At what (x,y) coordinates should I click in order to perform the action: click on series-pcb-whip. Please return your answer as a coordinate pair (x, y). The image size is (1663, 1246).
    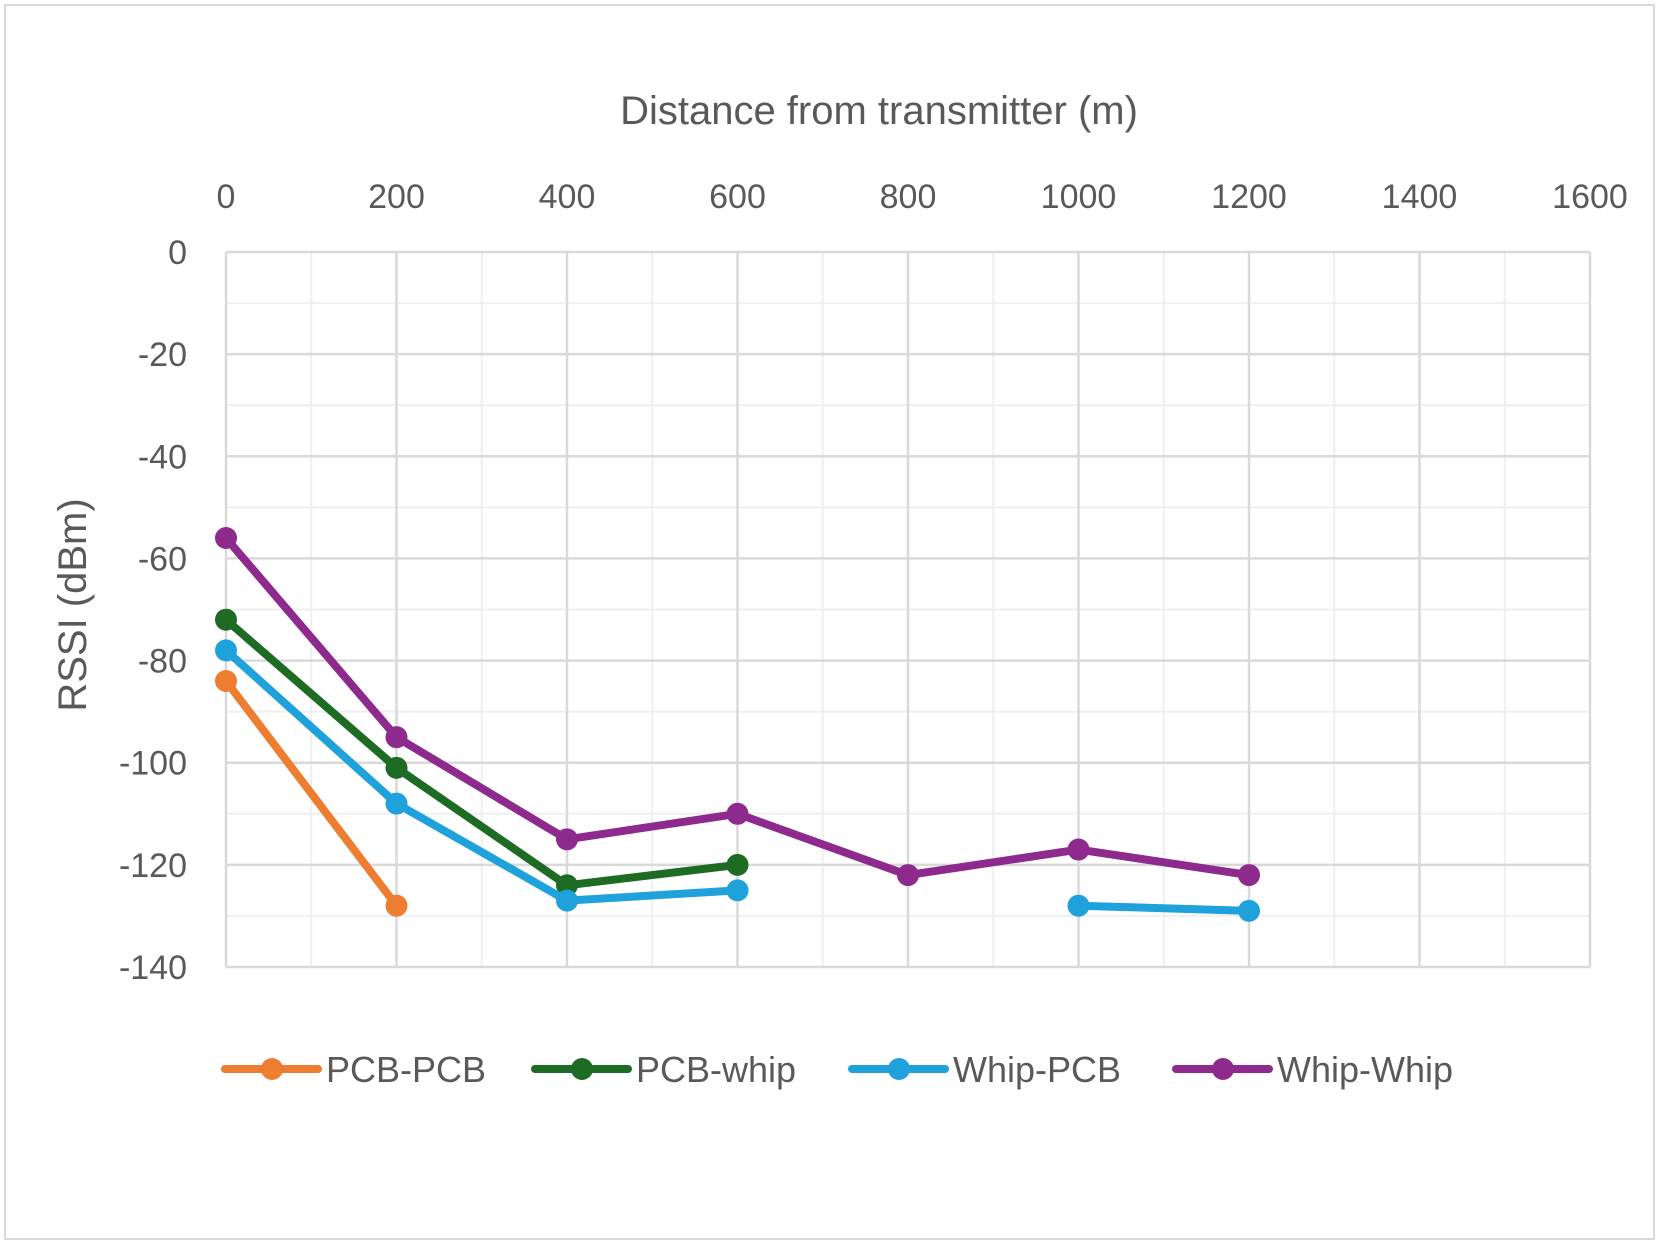
    Looking at the image, I should click on (482, 752).